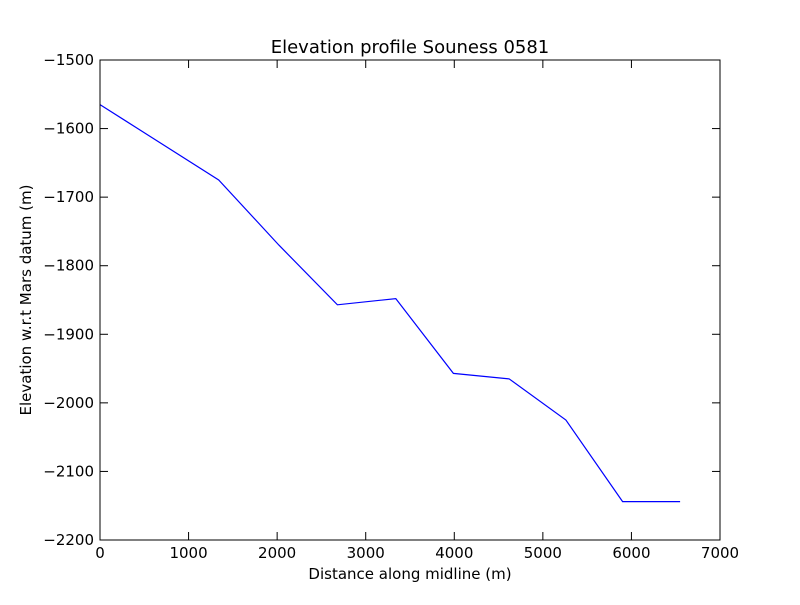 This screenshot has height=605, width=800. Describe the element at coordinates (68, 129) in the screenshot. I see `y-tick-label: −1600` at that location.